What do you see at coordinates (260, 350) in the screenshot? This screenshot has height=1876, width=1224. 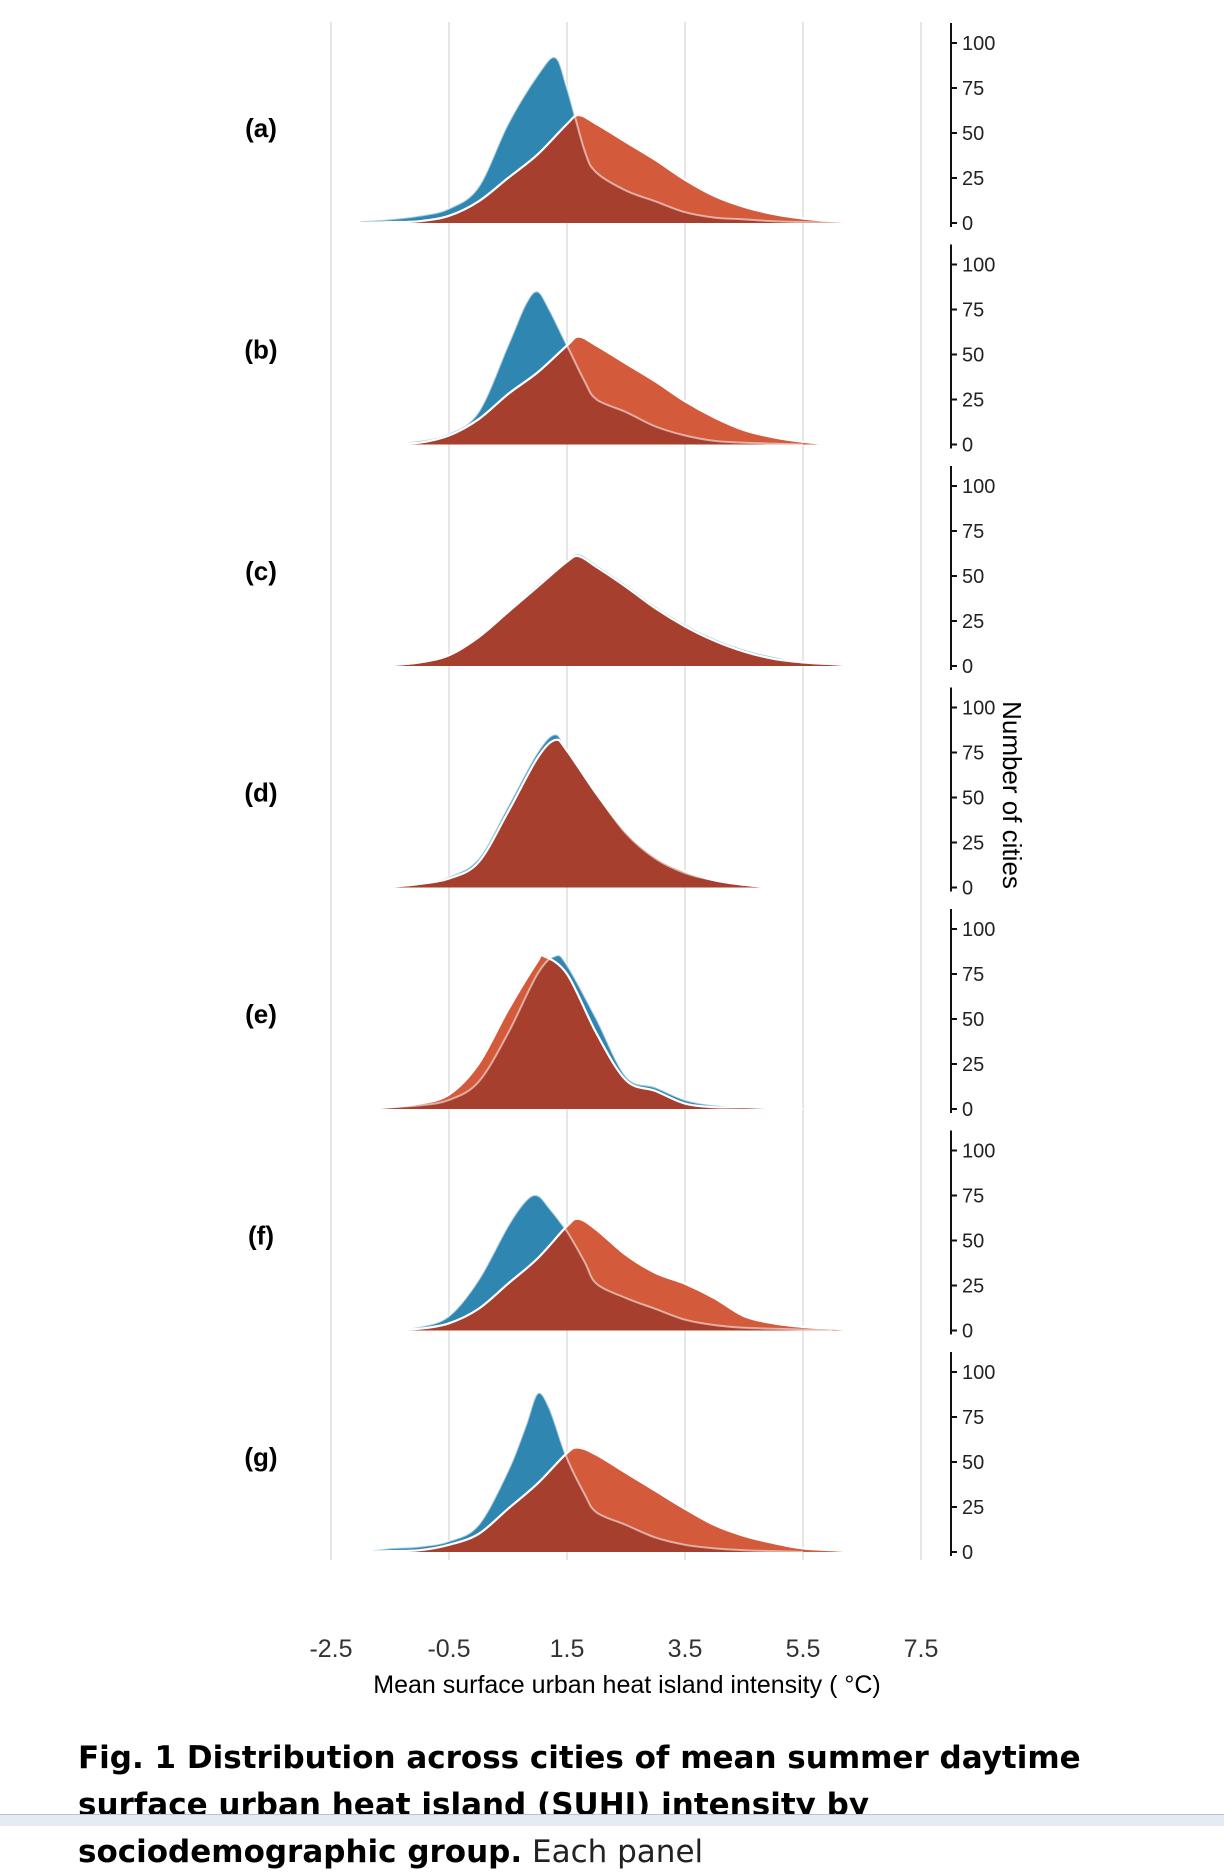 I see `panel-label: (b)` at bounding box center [260, 350].